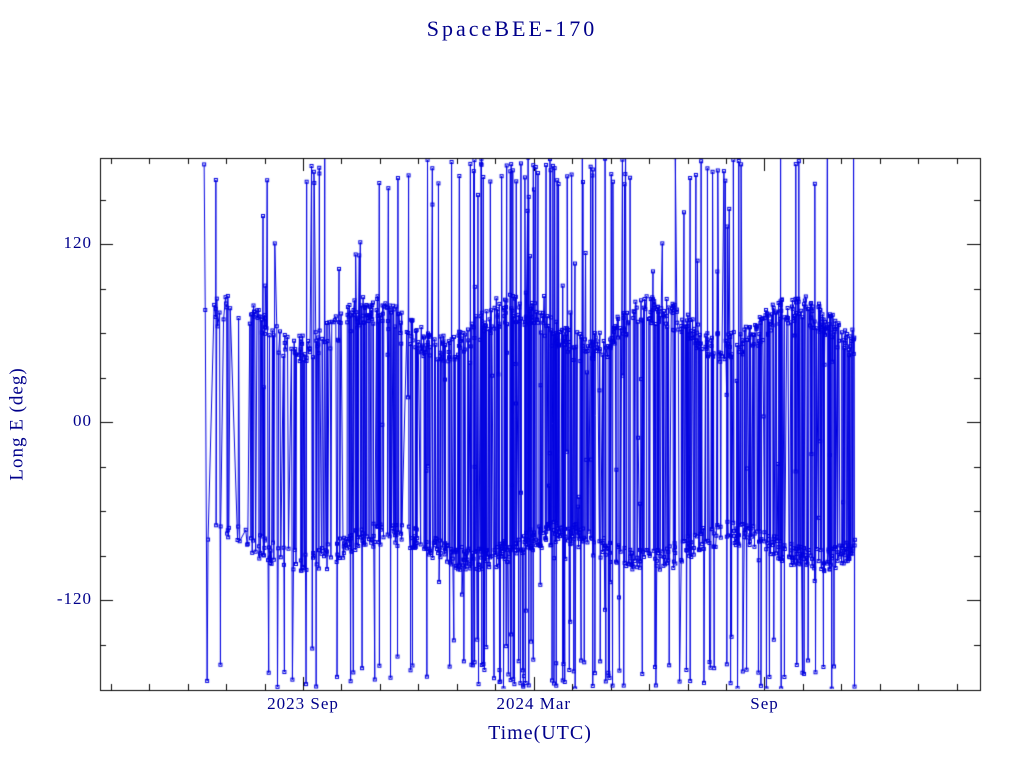  Describe the element at coordinates (77, 243) in the screenshot. I see `y-tick-label: 120` at that location.